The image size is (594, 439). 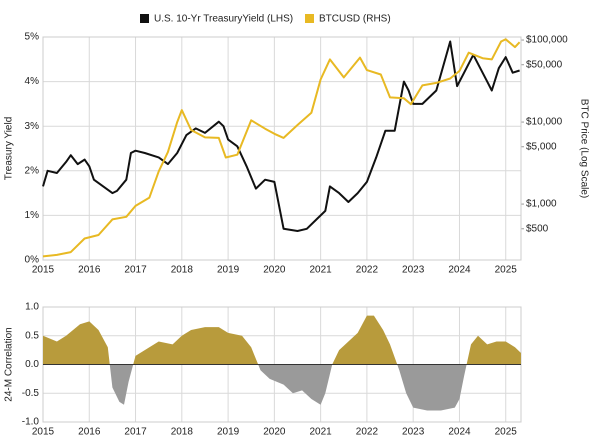 What do you see at coordinates (32, 364) in the screenshot?
I see `y-tick-label: 0.0` at bounding box center [32, 364].